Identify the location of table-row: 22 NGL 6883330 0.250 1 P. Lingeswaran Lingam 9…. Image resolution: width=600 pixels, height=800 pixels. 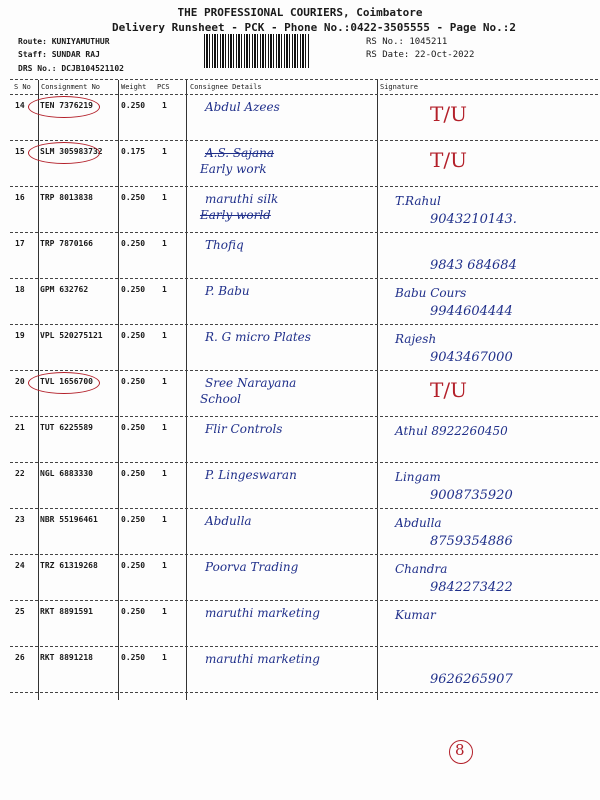
(300, 485).